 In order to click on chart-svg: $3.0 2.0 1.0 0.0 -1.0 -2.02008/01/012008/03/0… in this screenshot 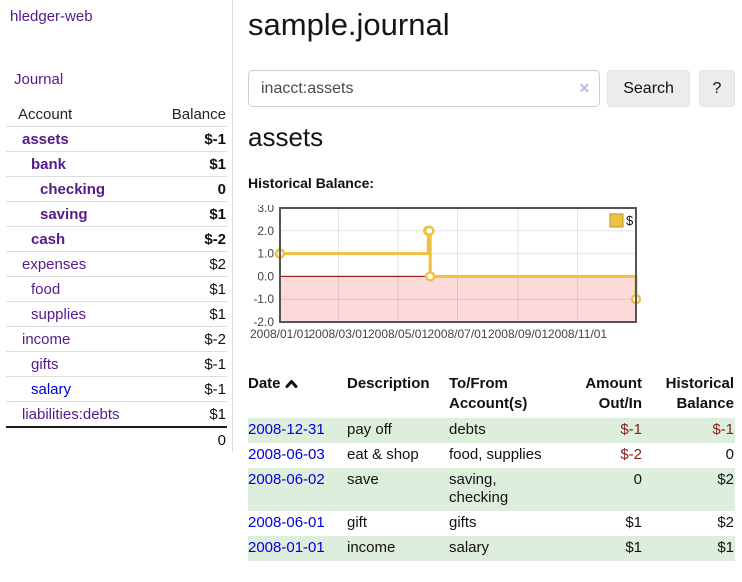, I will do `click(446, 271)`.